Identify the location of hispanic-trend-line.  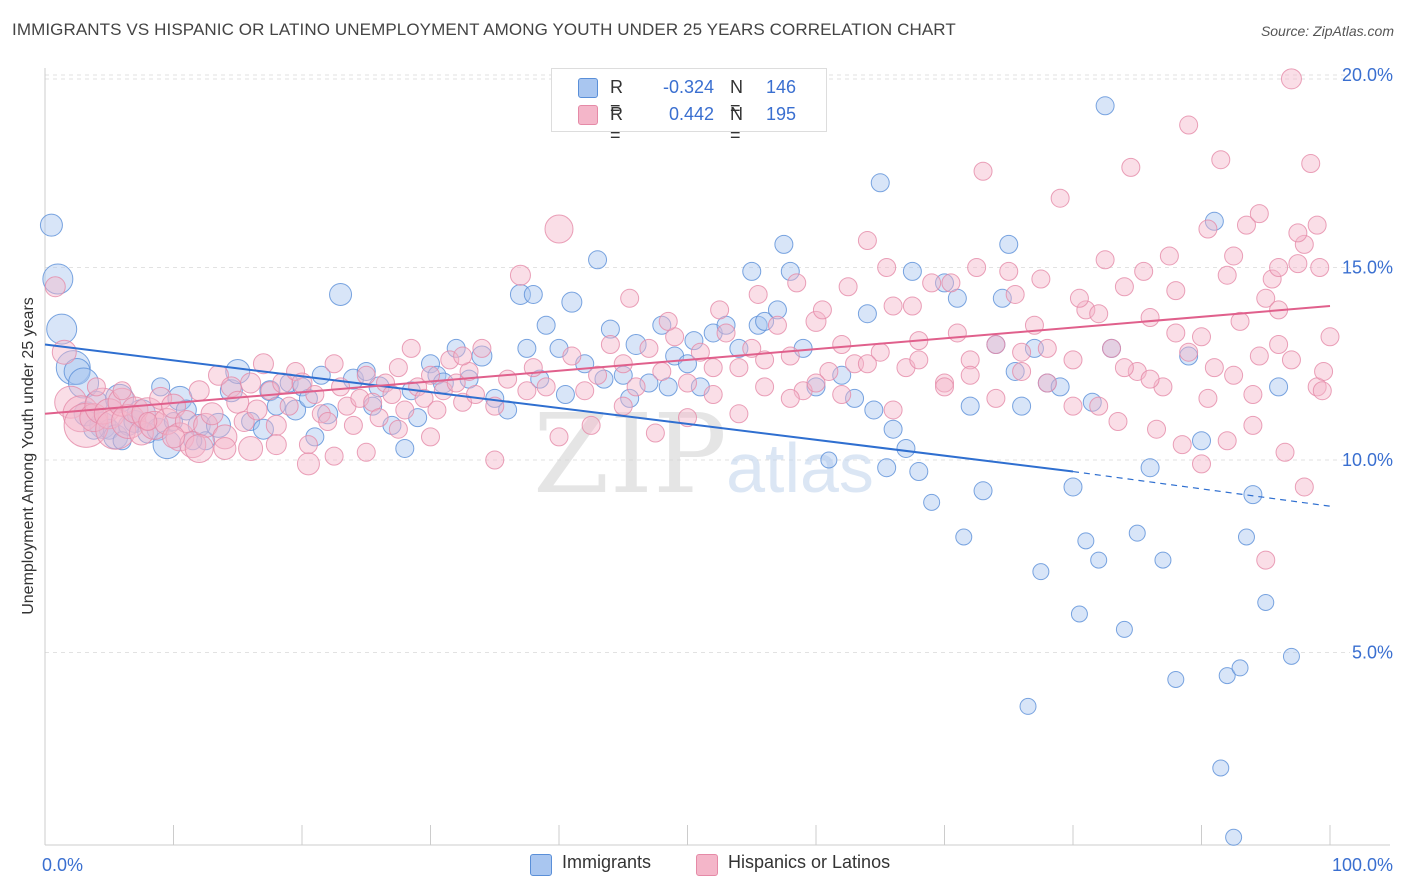
(687, 360).